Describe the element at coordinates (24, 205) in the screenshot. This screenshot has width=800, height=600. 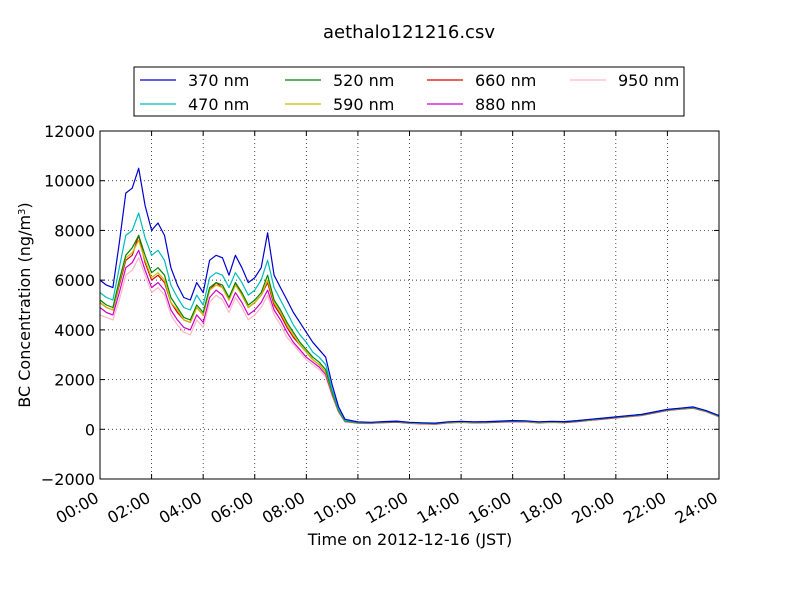
I see `y-axis-label-end: )` at that location.